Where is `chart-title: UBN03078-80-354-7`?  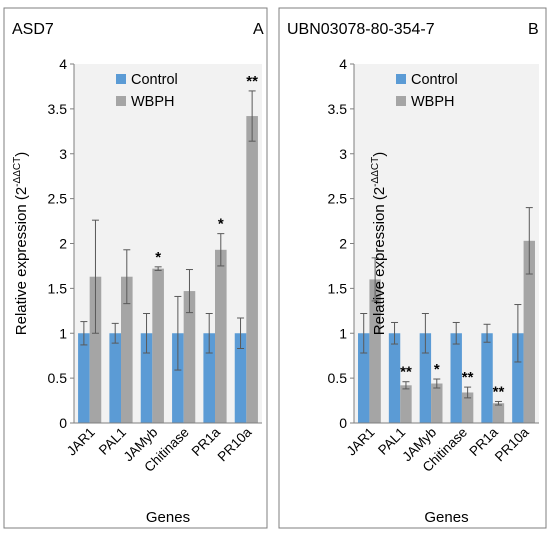 chart-title: UBN03078-80-354-7 is located at coordinates (361, 29).